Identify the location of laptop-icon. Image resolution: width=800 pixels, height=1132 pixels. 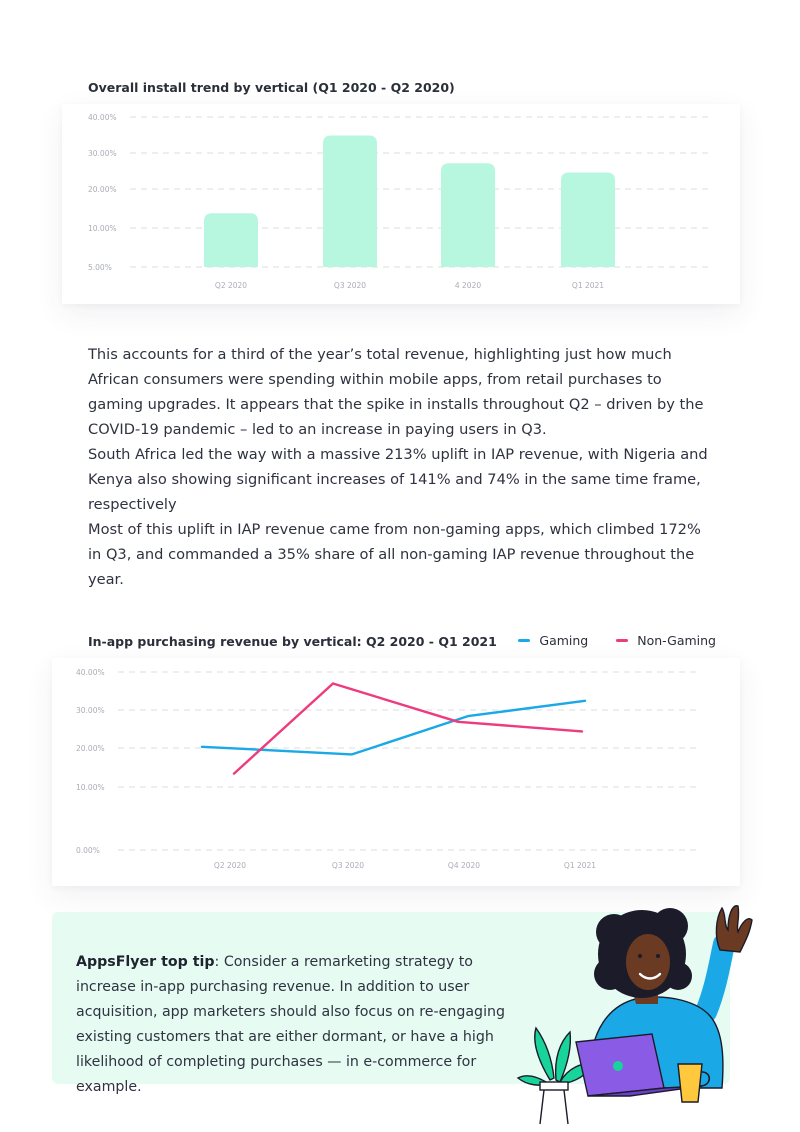
(639, 1065).